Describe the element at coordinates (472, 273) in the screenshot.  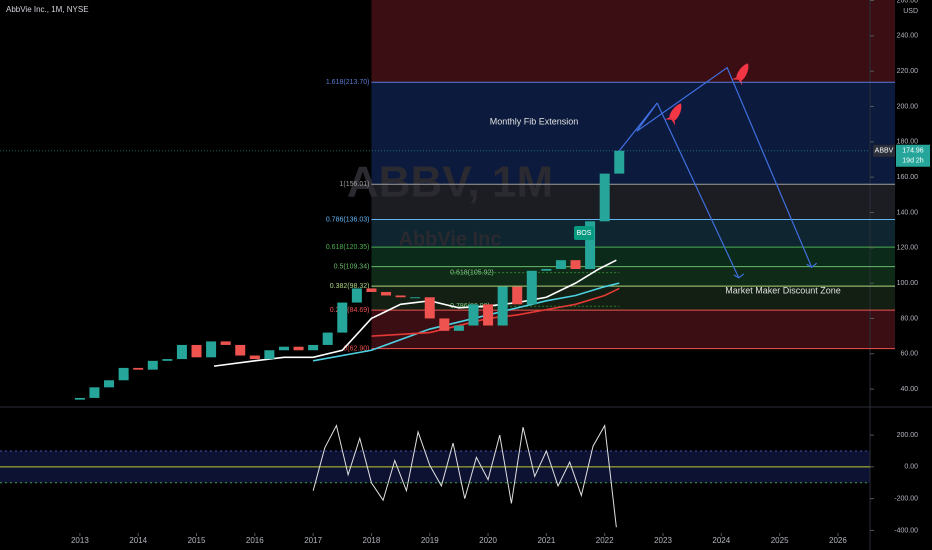
I see `inner-fib-label: 0.618(105.92)` at that location.